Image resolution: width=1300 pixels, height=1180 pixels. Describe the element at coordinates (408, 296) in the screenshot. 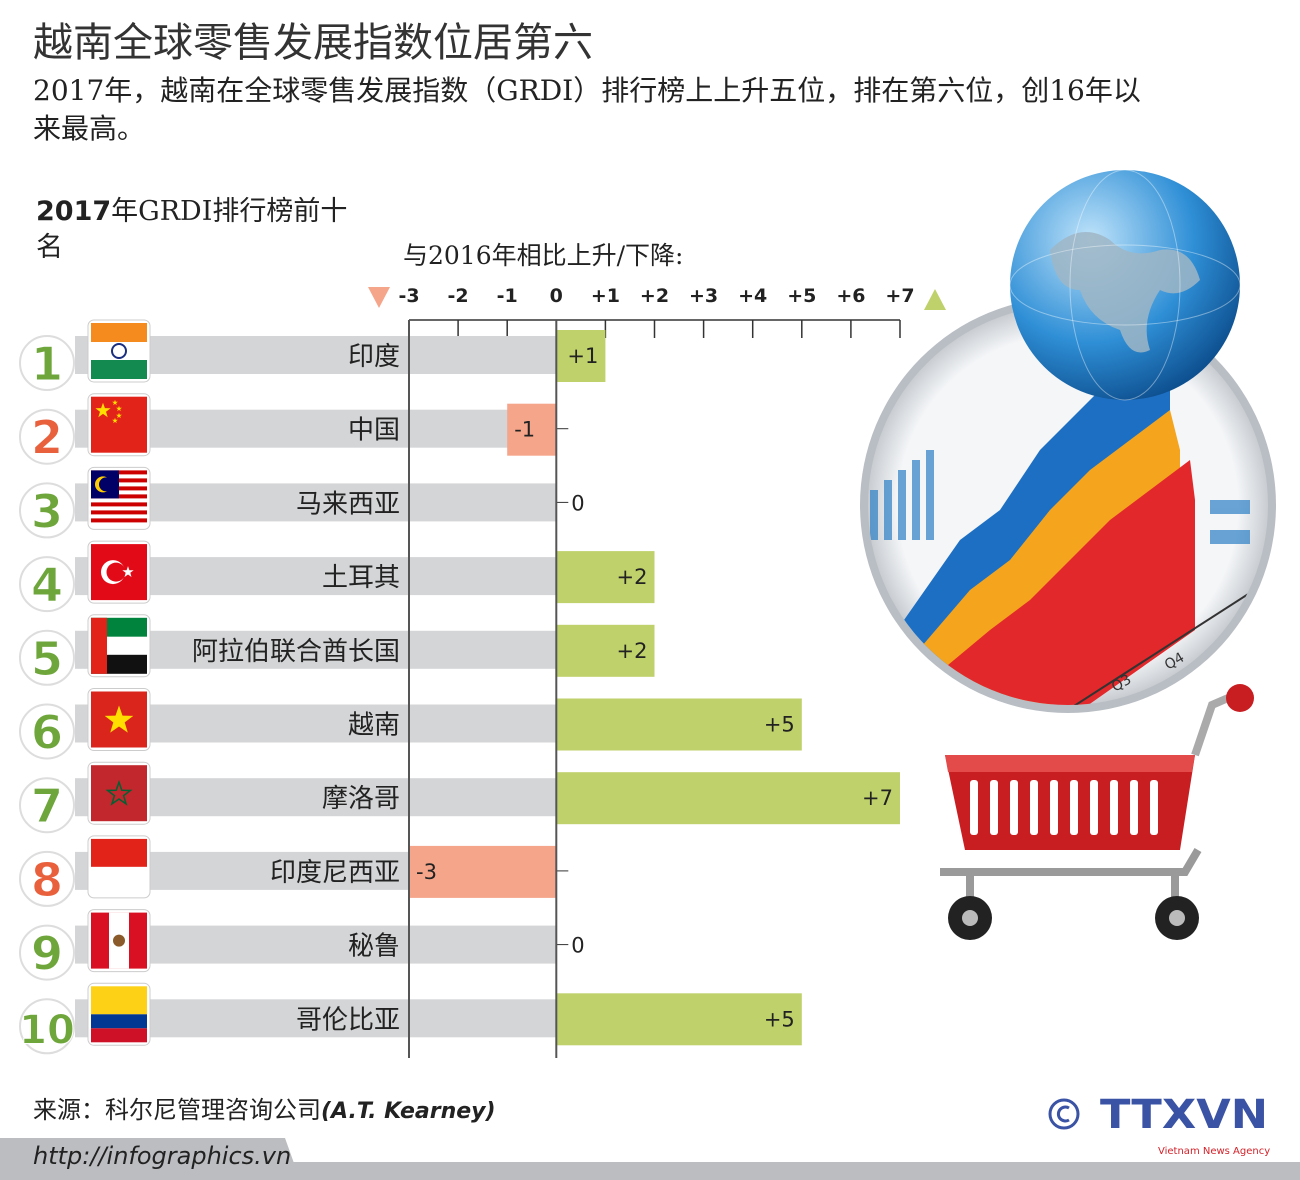

I see `tick-label: -3` at that location.